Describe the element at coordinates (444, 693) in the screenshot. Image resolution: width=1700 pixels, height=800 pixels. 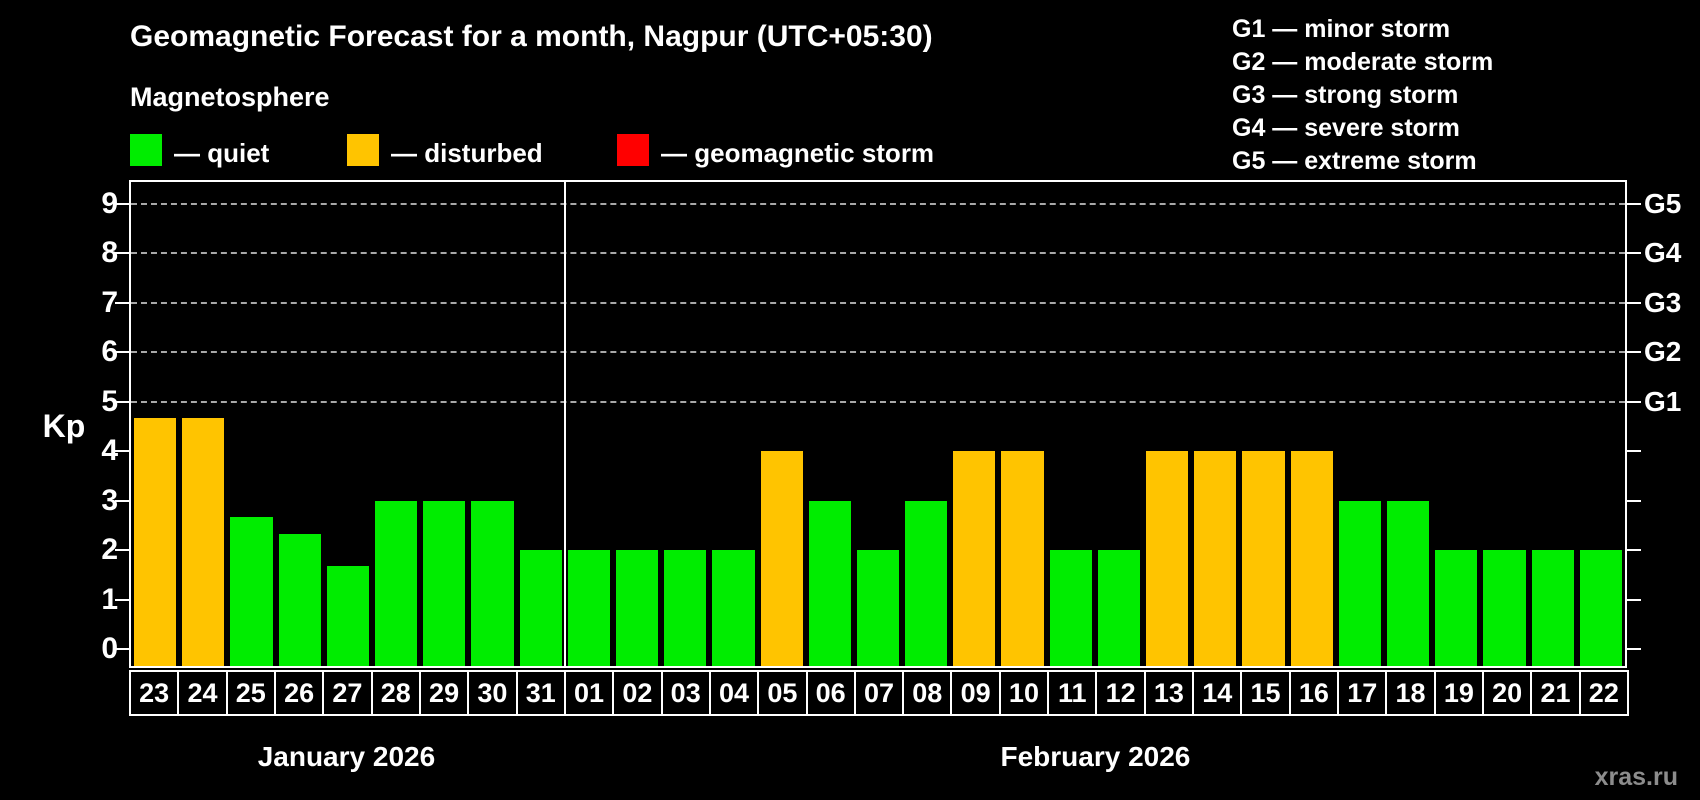
I see `day-label-jan-29: 29` at that location.